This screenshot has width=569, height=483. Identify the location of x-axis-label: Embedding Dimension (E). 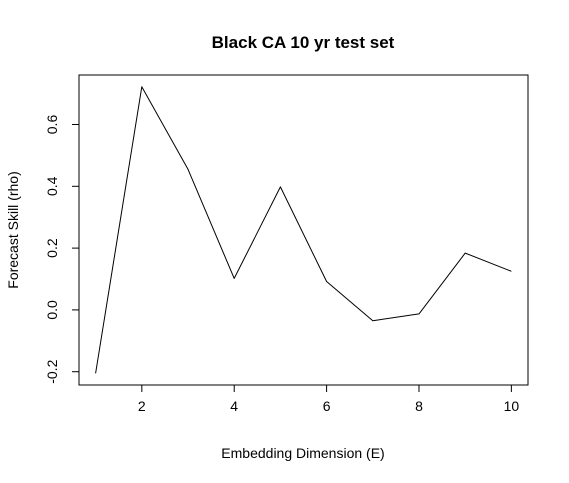
(302, 453).